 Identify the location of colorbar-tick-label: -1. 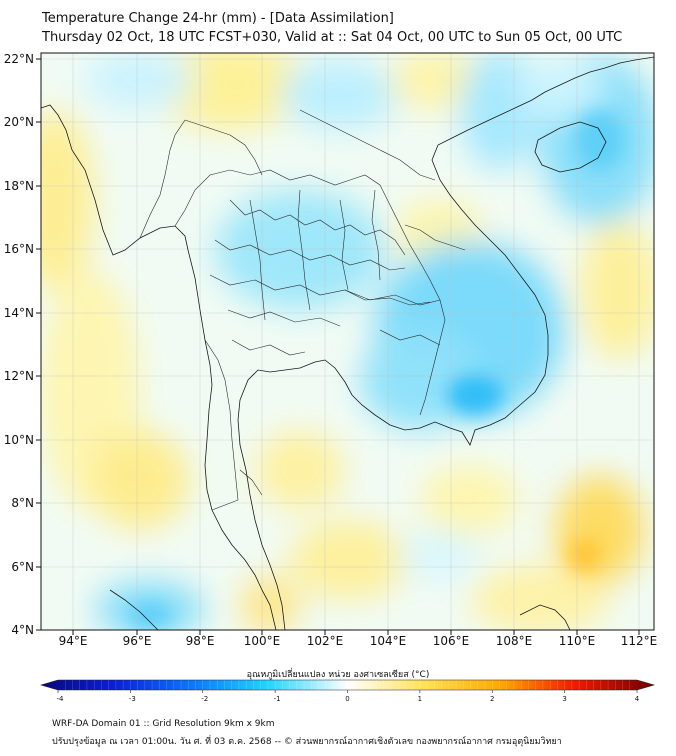
(277, 699).